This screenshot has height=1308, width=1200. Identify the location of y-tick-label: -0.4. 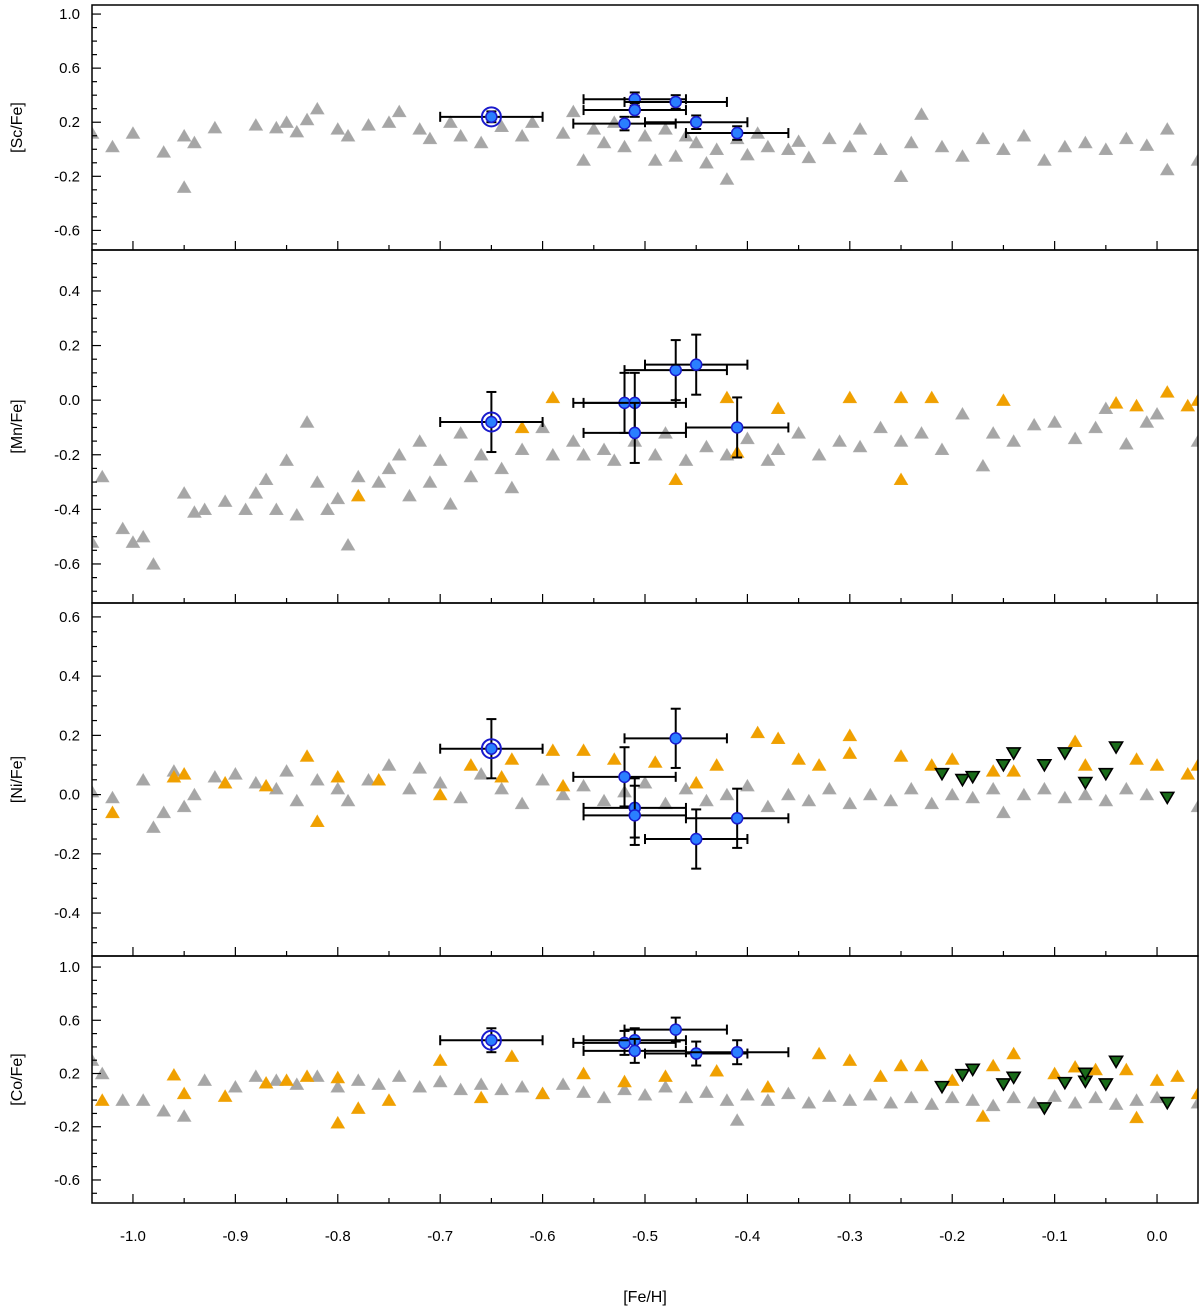
(67, 509).